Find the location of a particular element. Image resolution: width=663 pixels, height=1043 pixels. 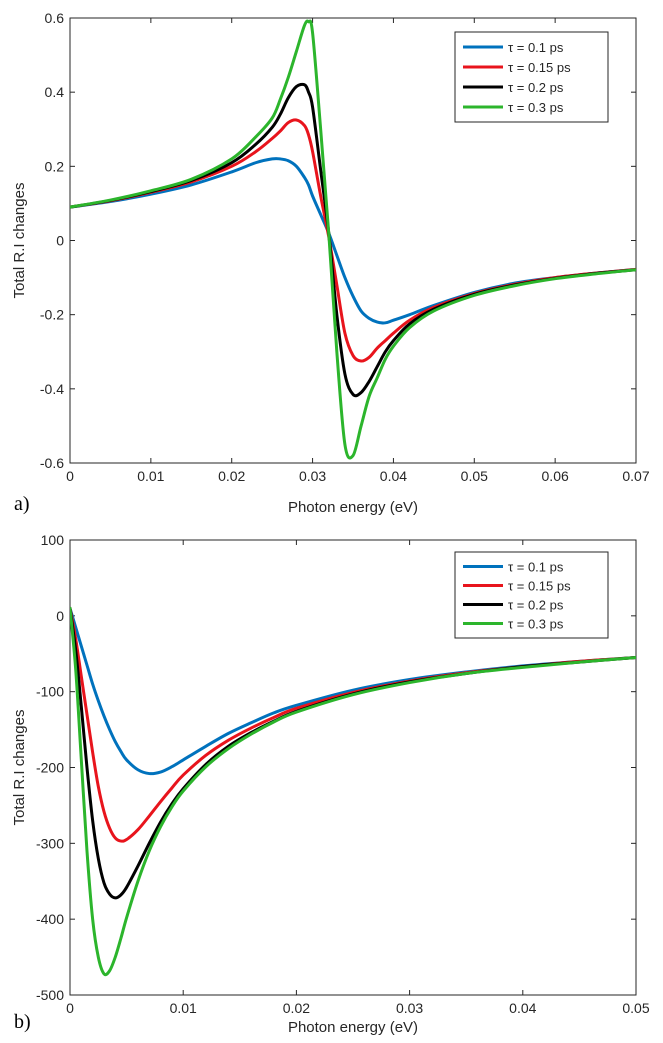

y-tick-label: -0.4 is located at coordinates (52, 389).